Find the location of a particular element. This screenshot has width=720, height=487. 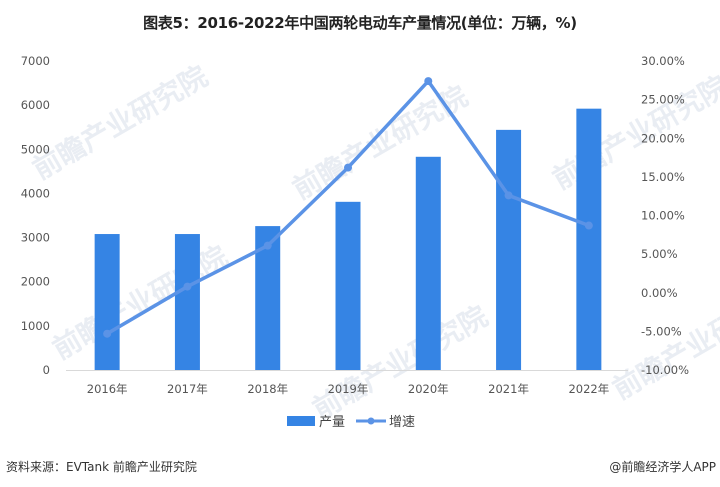

left-axis: 0 1000 2000 3000 4000 5000 6000 7000 is located at coordinates (35, 215).